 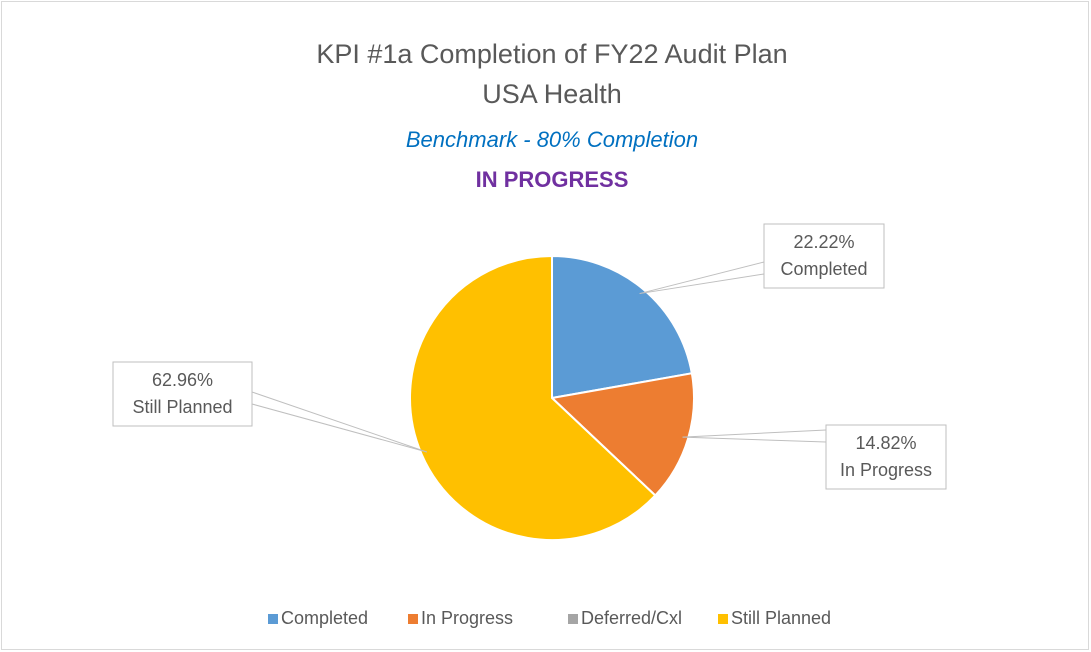 I want to click on data-label: 22.22%, so click(x=823, y=242).